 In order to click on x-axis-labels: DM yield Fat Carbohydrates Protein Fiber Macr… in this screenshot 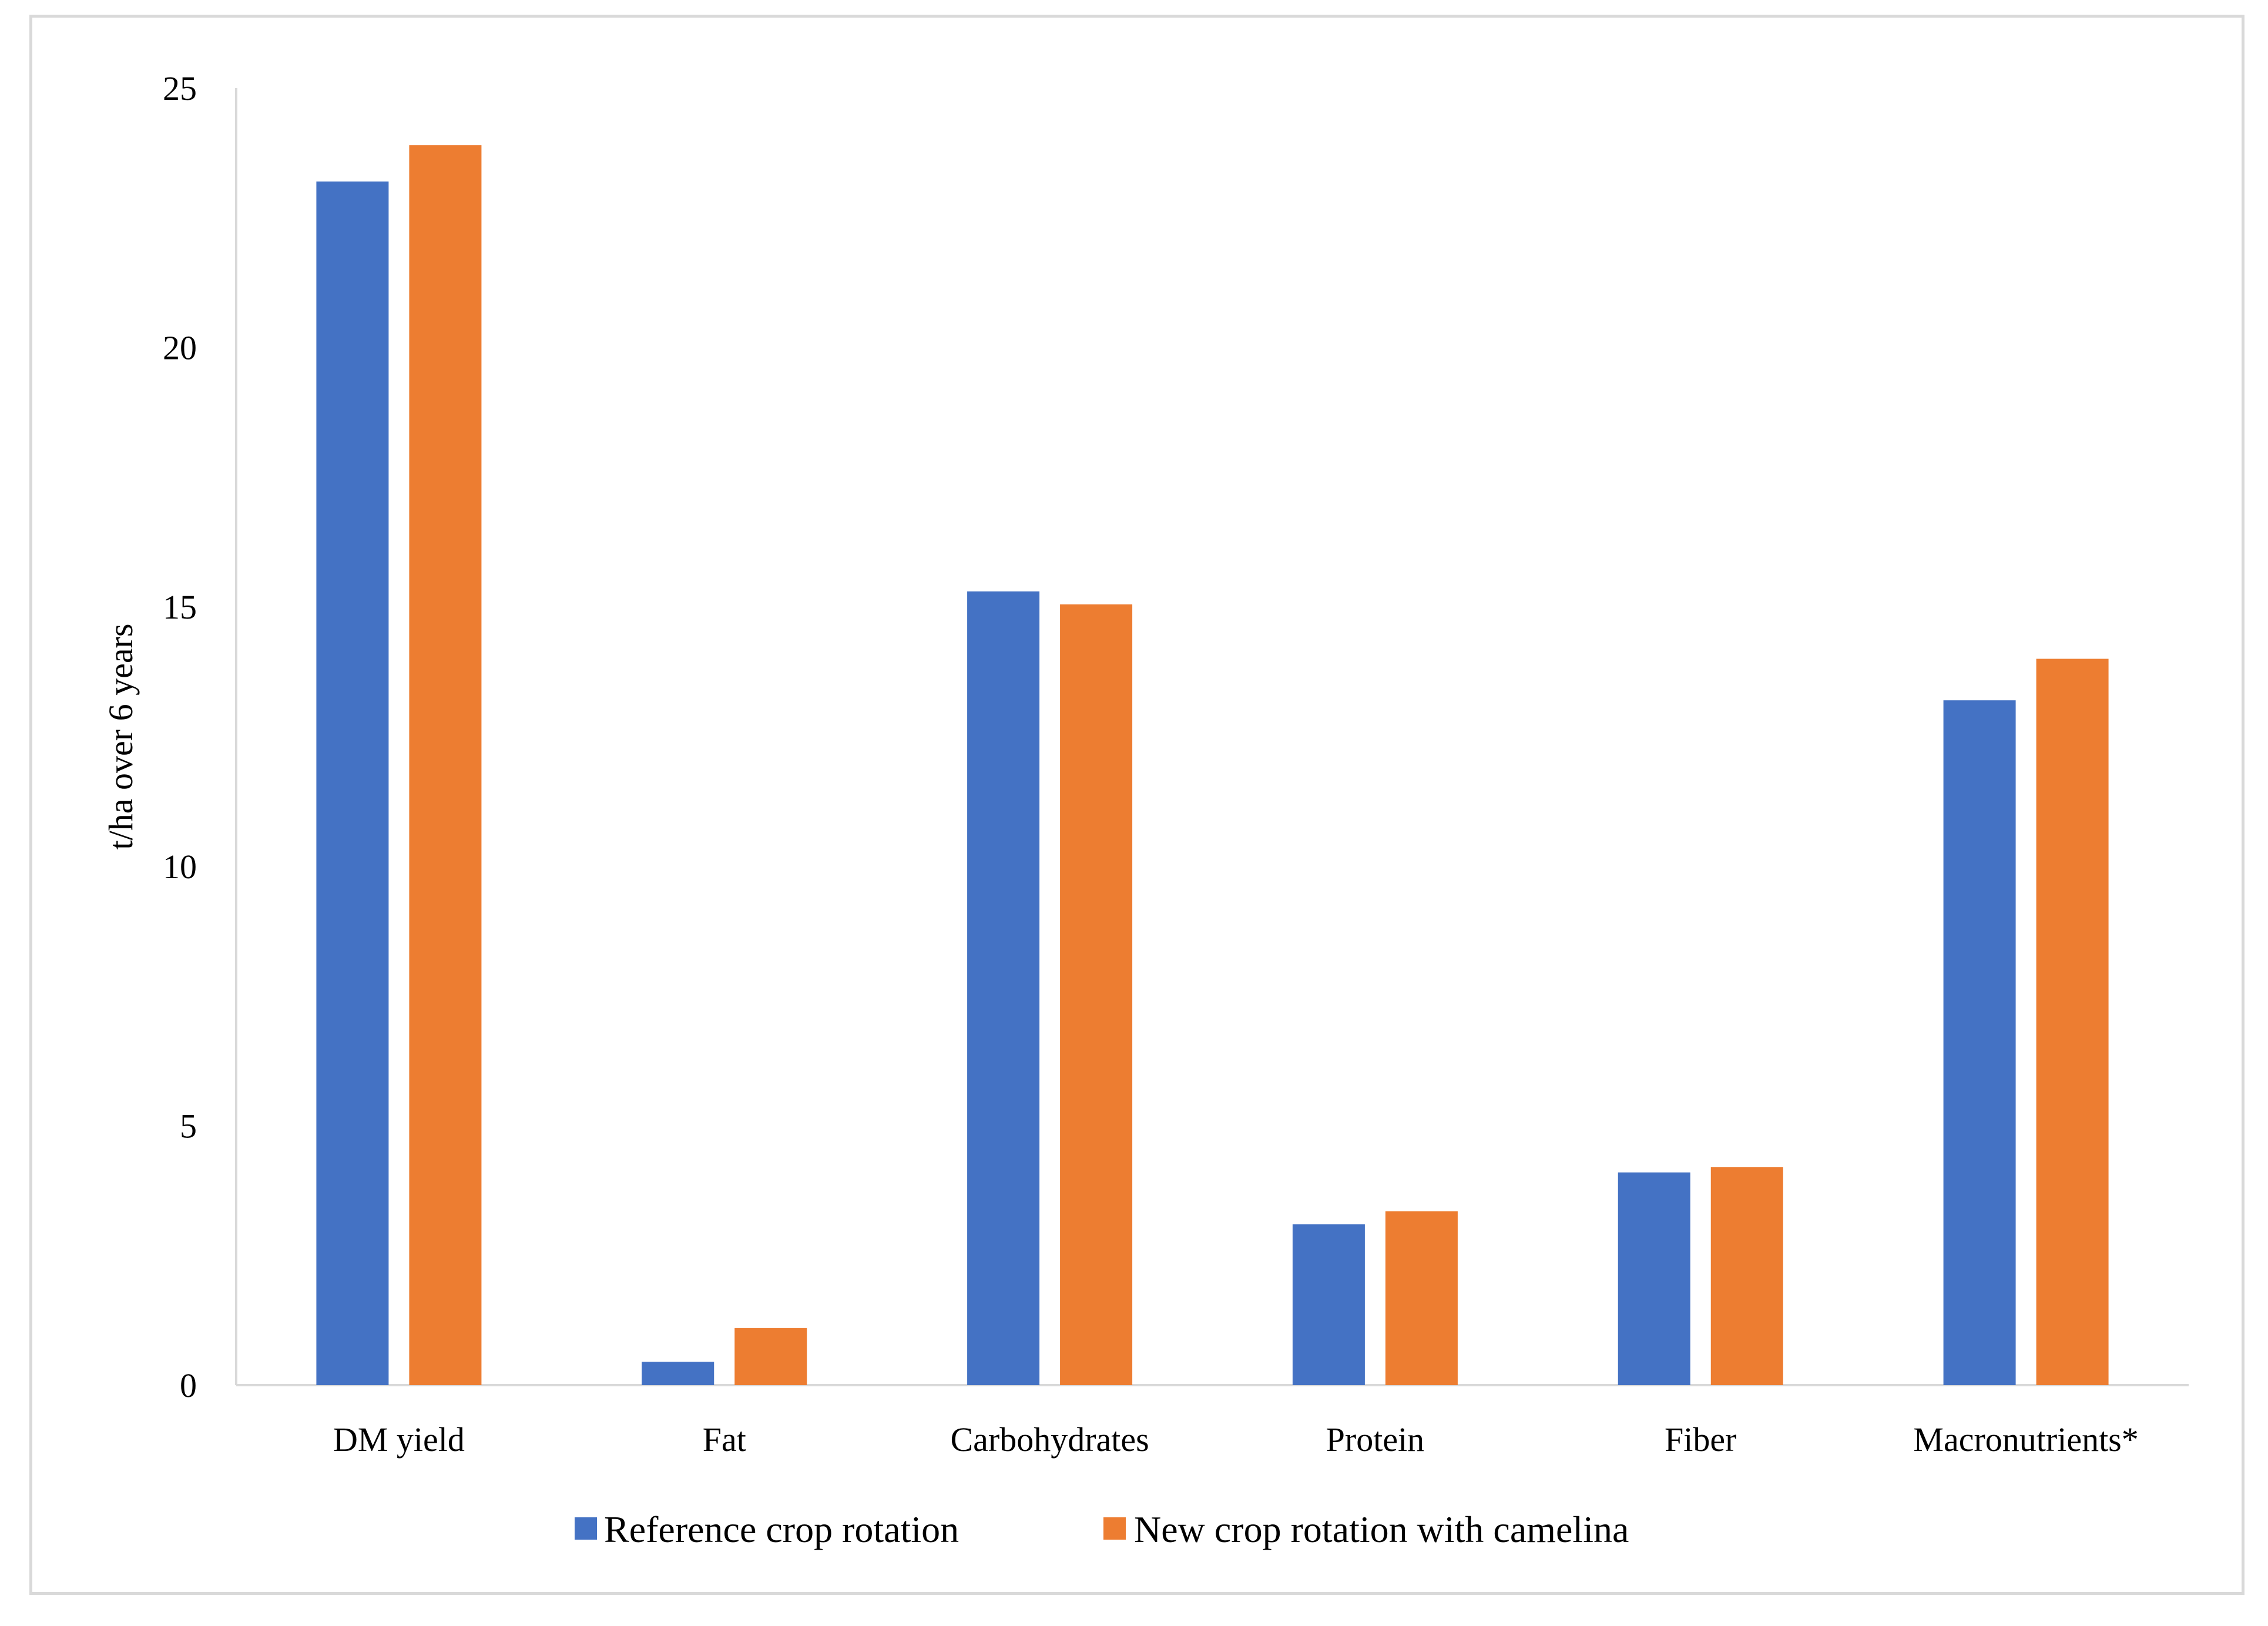, I will do `click(1236, 1439)`.